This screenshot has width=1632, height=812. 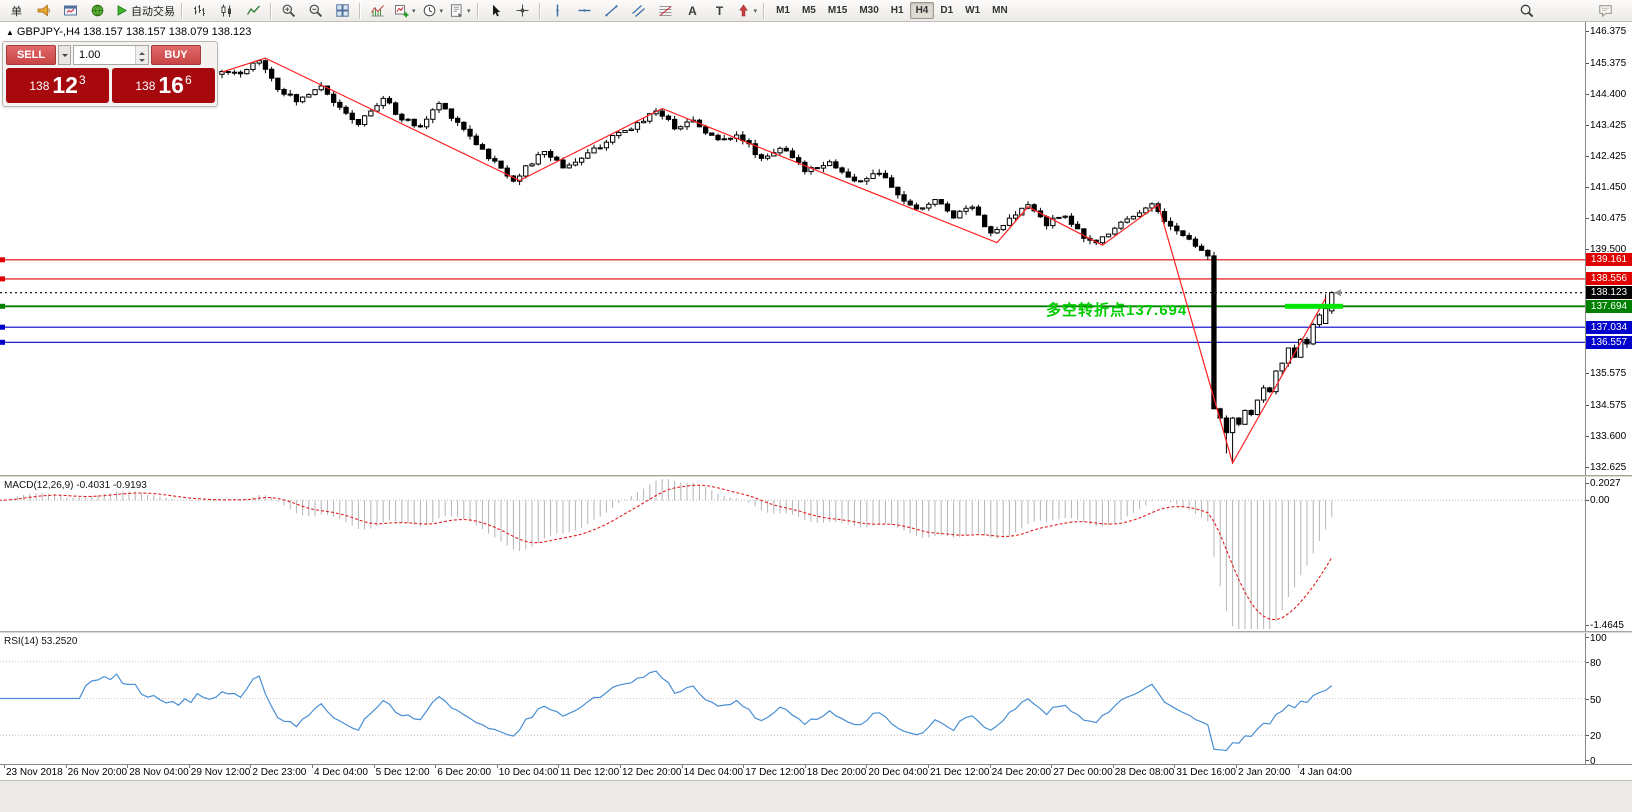 What do you see at coordinates (1607, 625) in the screenshot?
I see `macd-axis-label: -1.4645` at bounding box center [1607, 625].